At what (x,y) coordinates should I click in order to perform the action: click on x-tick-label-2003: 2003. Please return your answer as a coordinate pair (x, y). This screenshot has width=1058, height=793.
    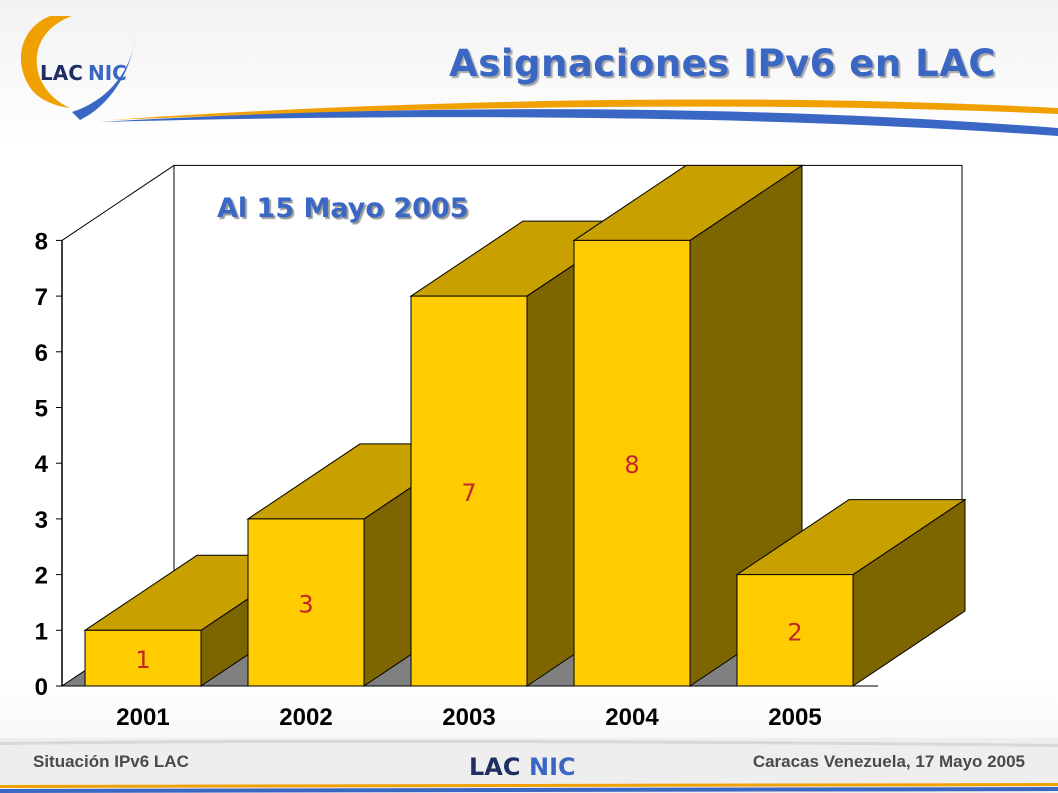
    Looking at the image, I should click on (468, 717).